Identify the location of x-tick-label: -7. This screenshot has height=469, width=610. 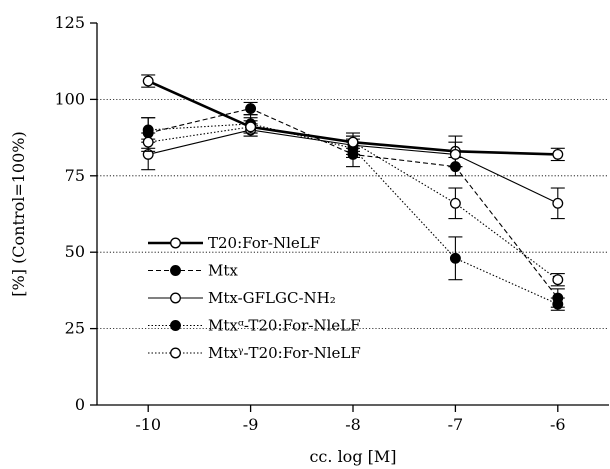
(456, 424).